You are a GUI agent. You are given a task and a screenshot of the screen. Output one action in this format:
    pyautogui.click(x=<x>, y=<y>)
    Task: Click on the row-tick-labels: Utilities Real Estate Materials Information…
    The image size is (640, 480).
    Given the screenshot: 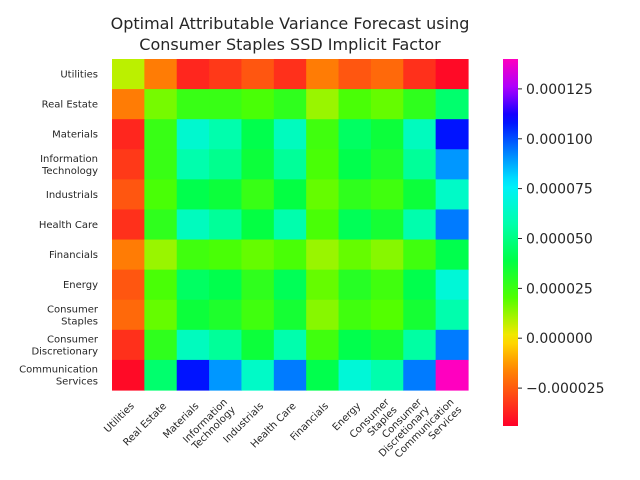 What is the action you would take?
    pyautogui.click(x=59, y=229)
    